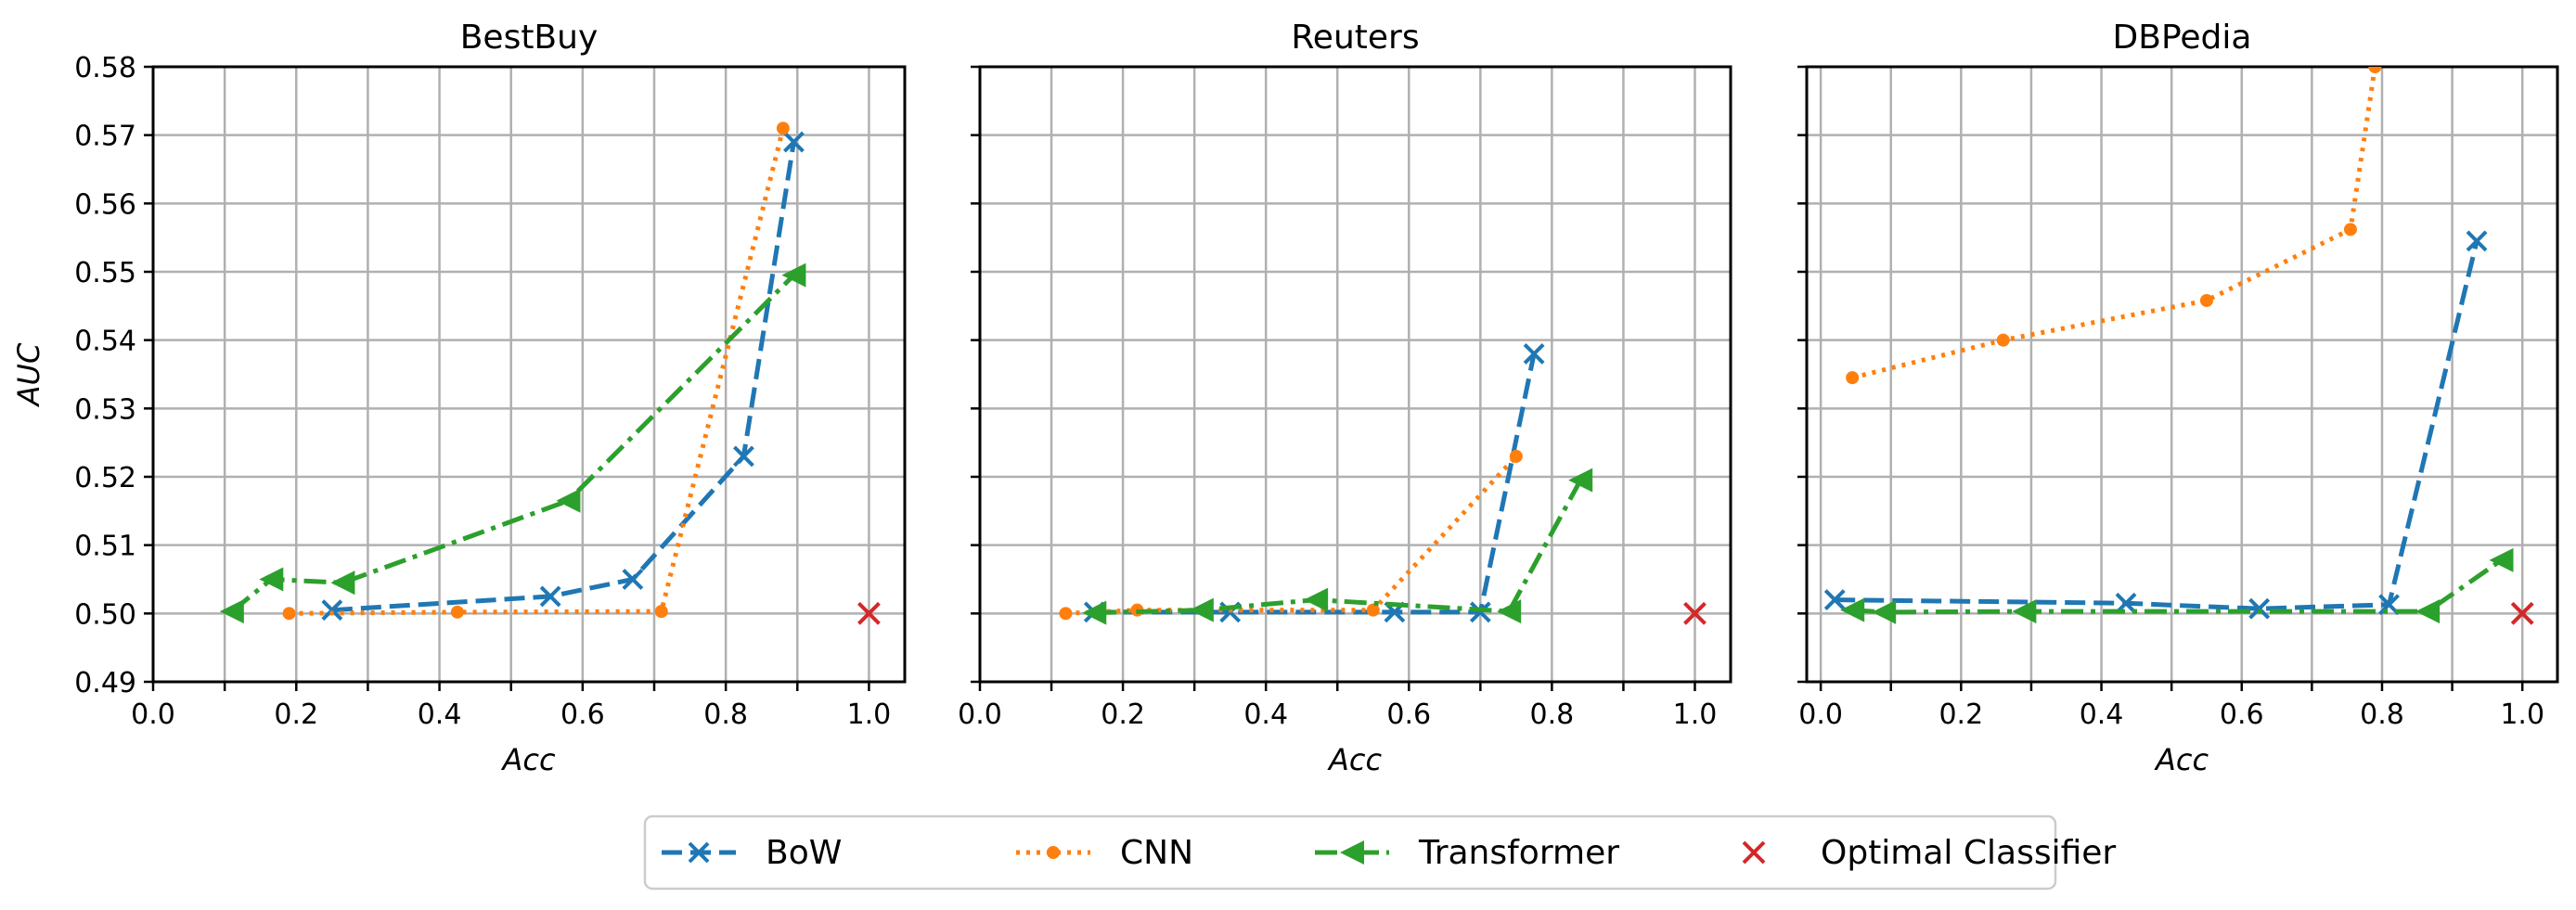 This screenshot has width=2576, height=910. What do you see at coordinates (105, 547) in the screenshot?
I see `y-tick-label: 0.51` at bounding box center [105, 547].